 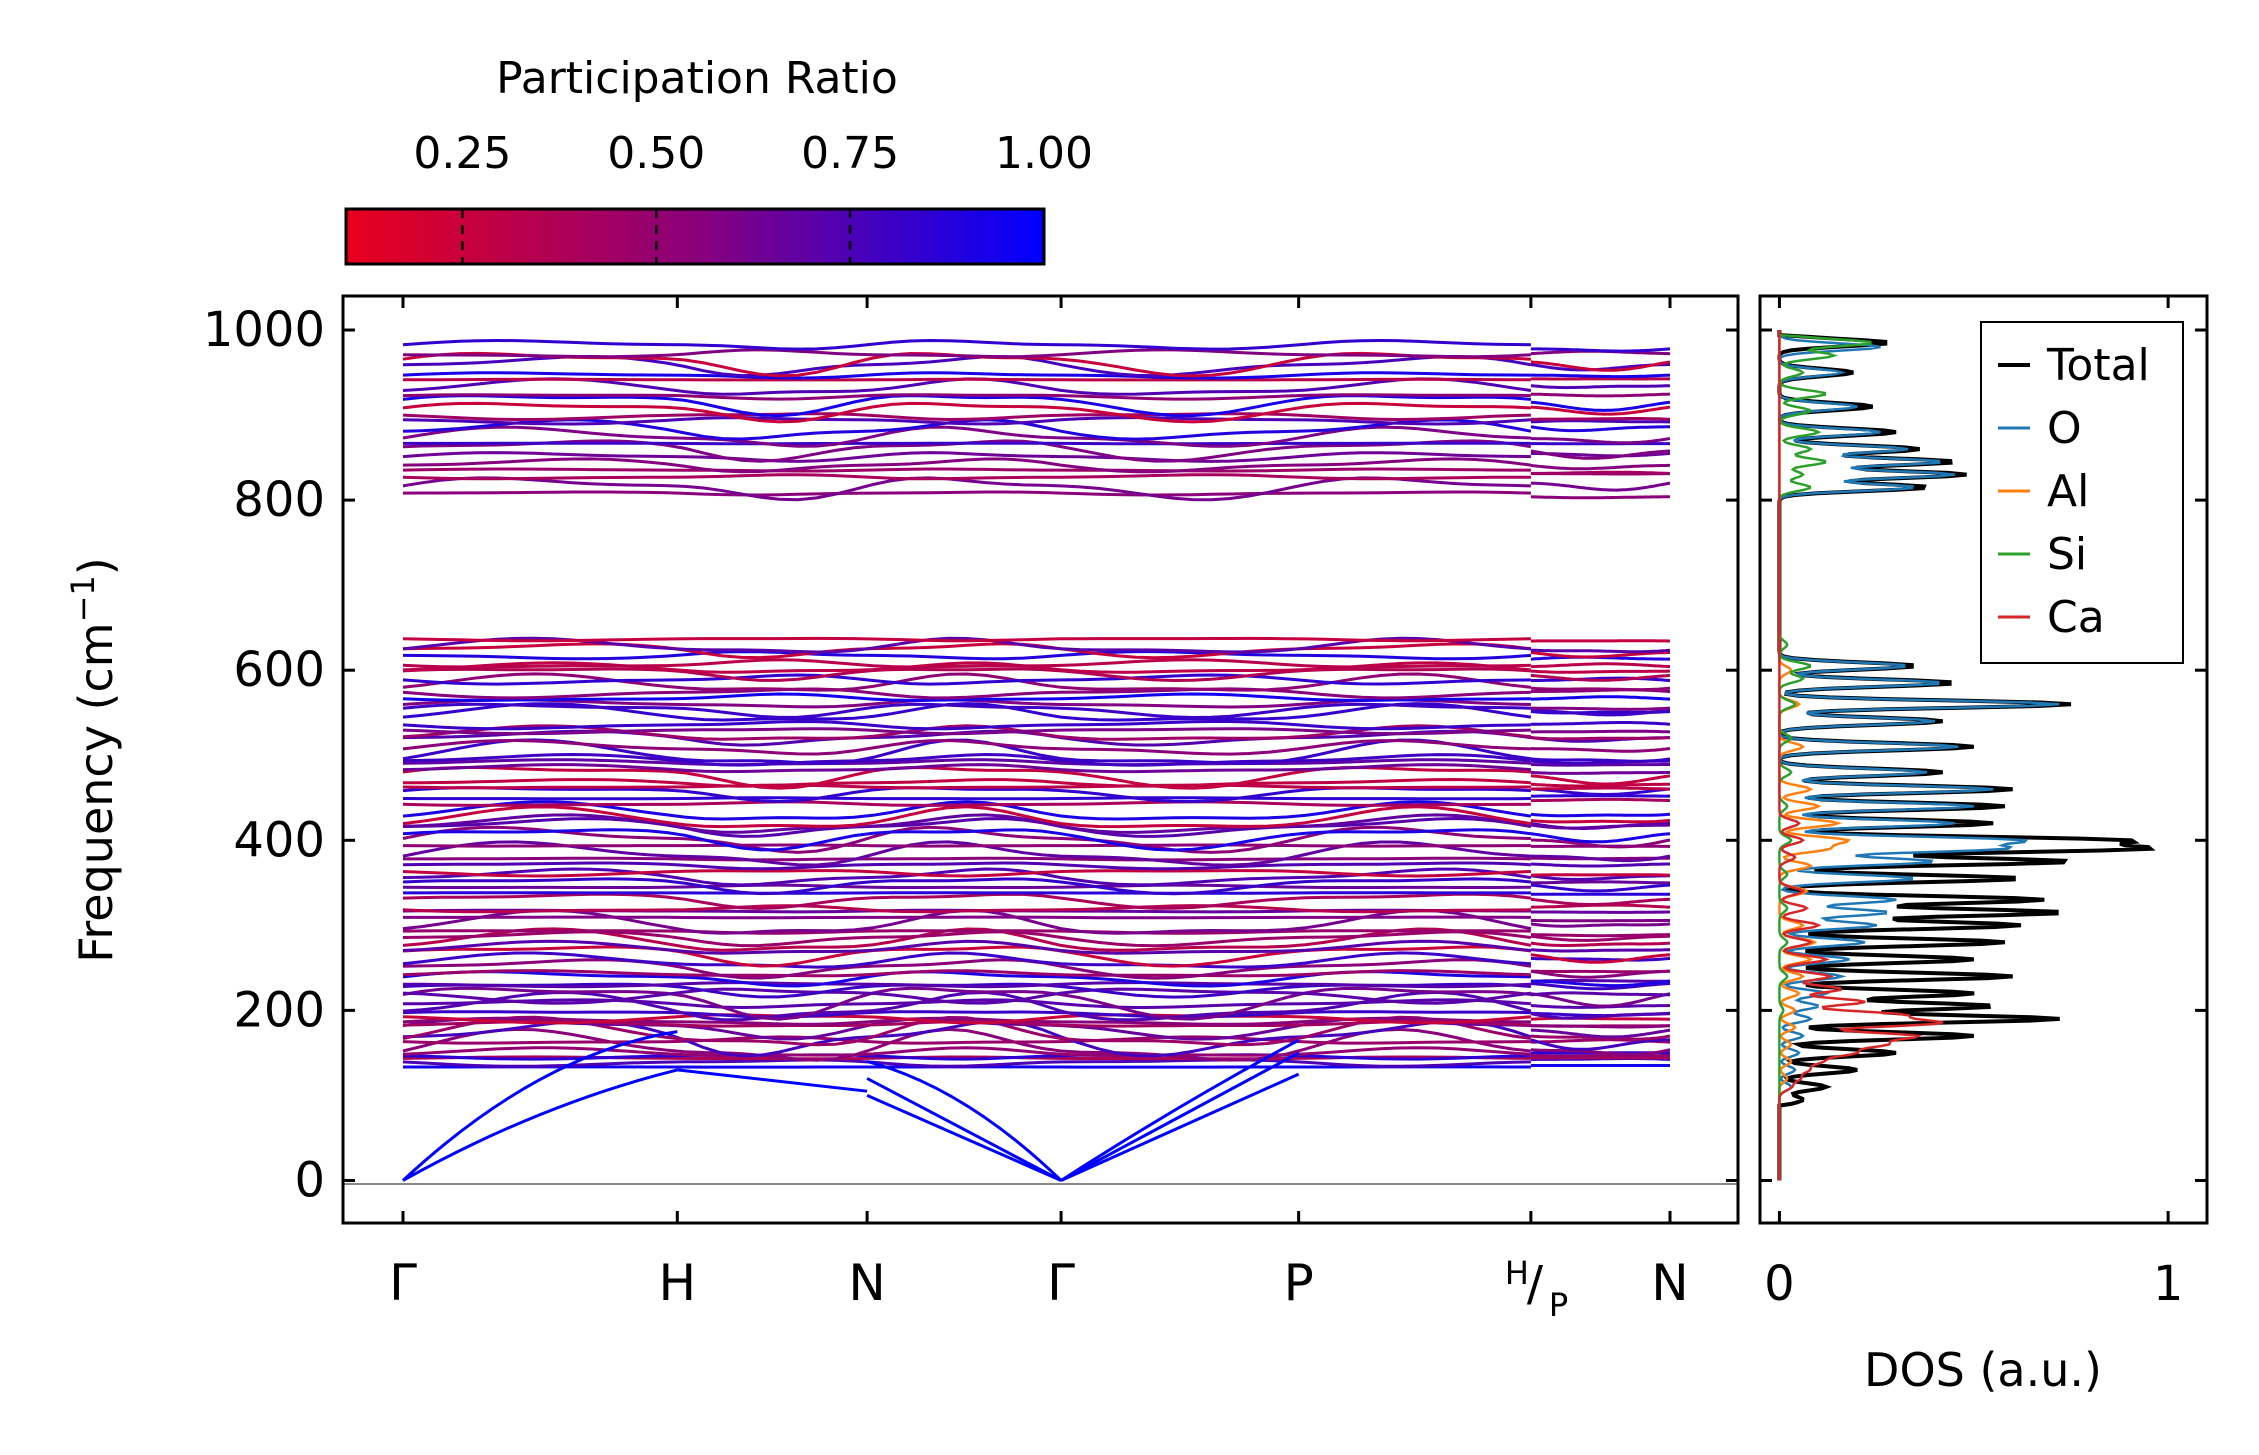 I want to click on dos-line-Ca, so click(x=1861, y=755).